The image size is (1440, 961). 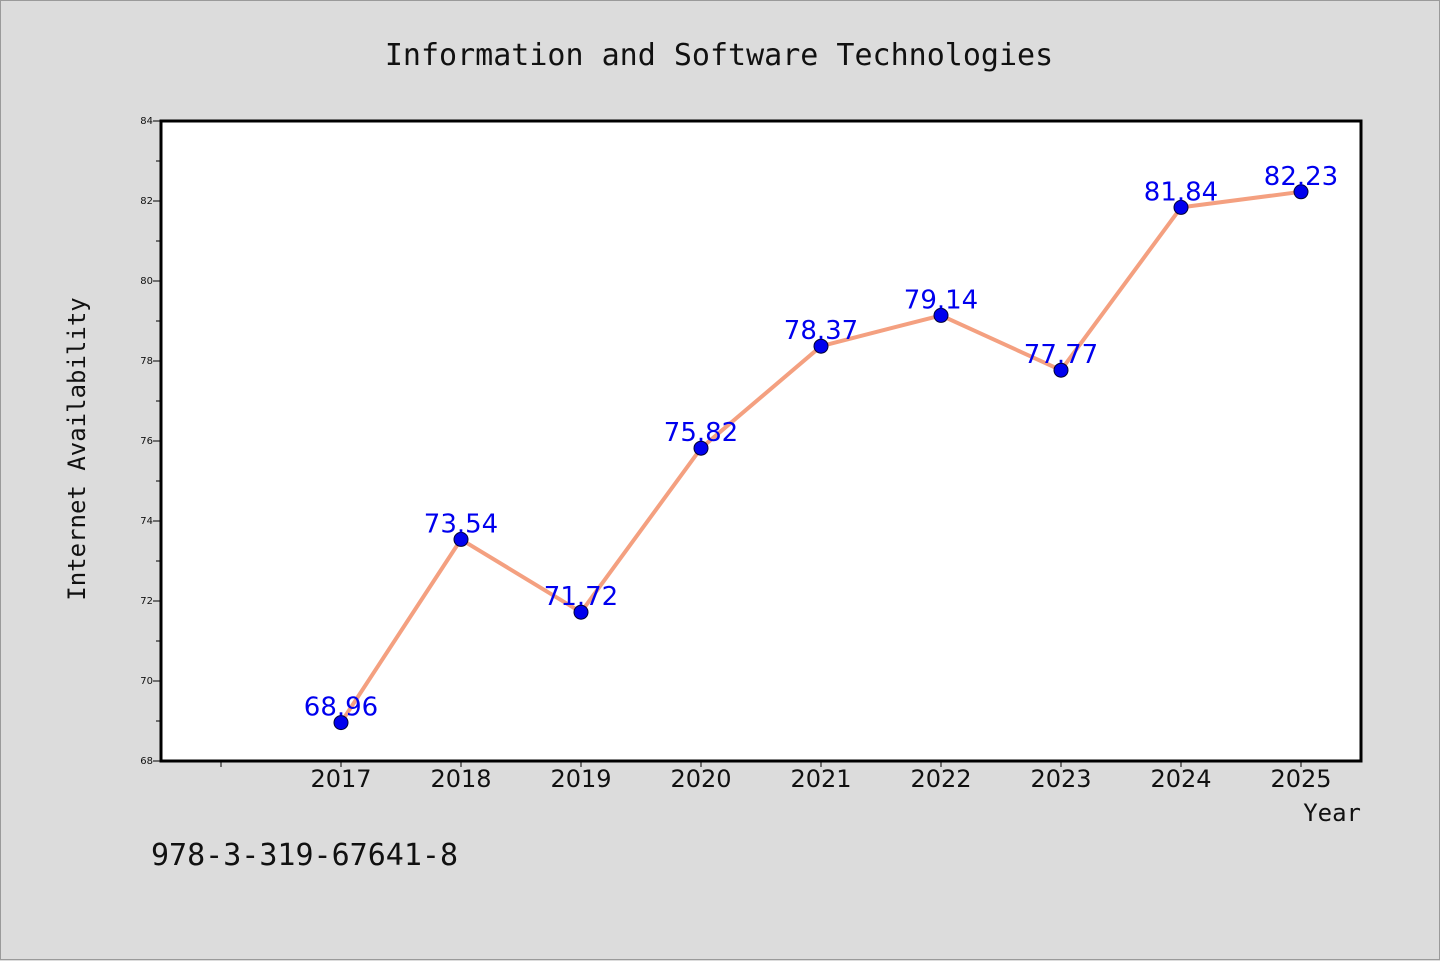 What do you see at coordinates (581, 597) in the screenshot?
I see `data-label: 71.72` at bounding box center [581, 597].